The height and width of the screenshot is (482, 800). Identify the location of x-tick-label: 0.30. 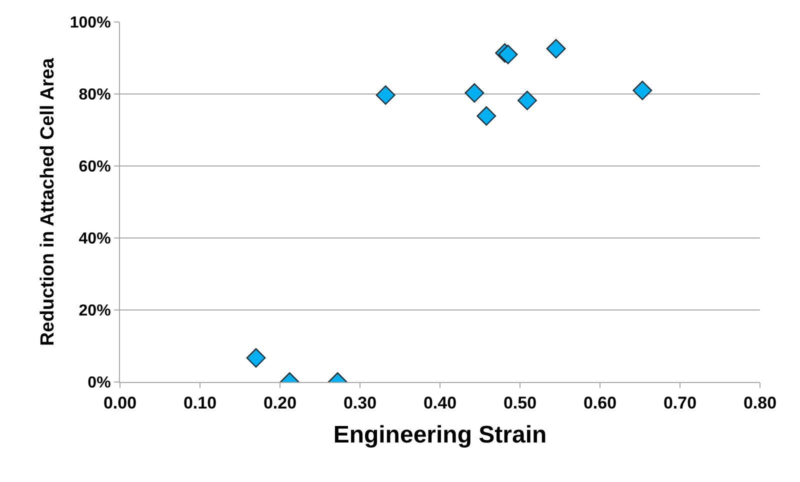
(360, 402).